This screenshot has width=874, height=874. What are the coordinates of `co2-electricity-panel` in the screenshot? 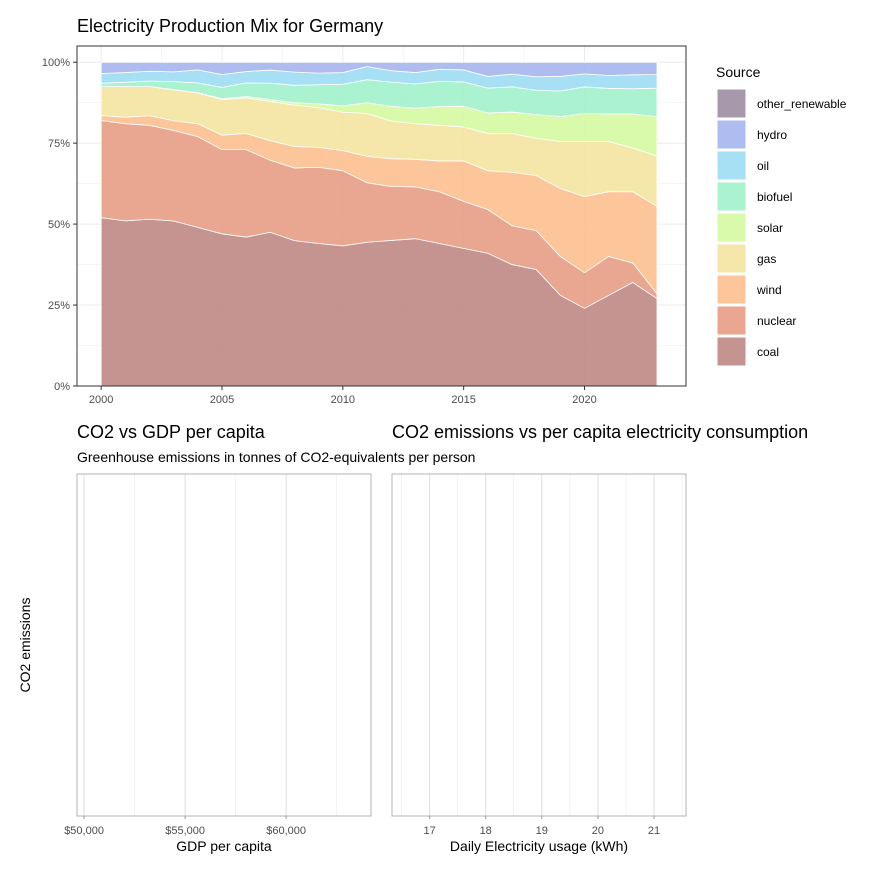 It's located at (539, 645).